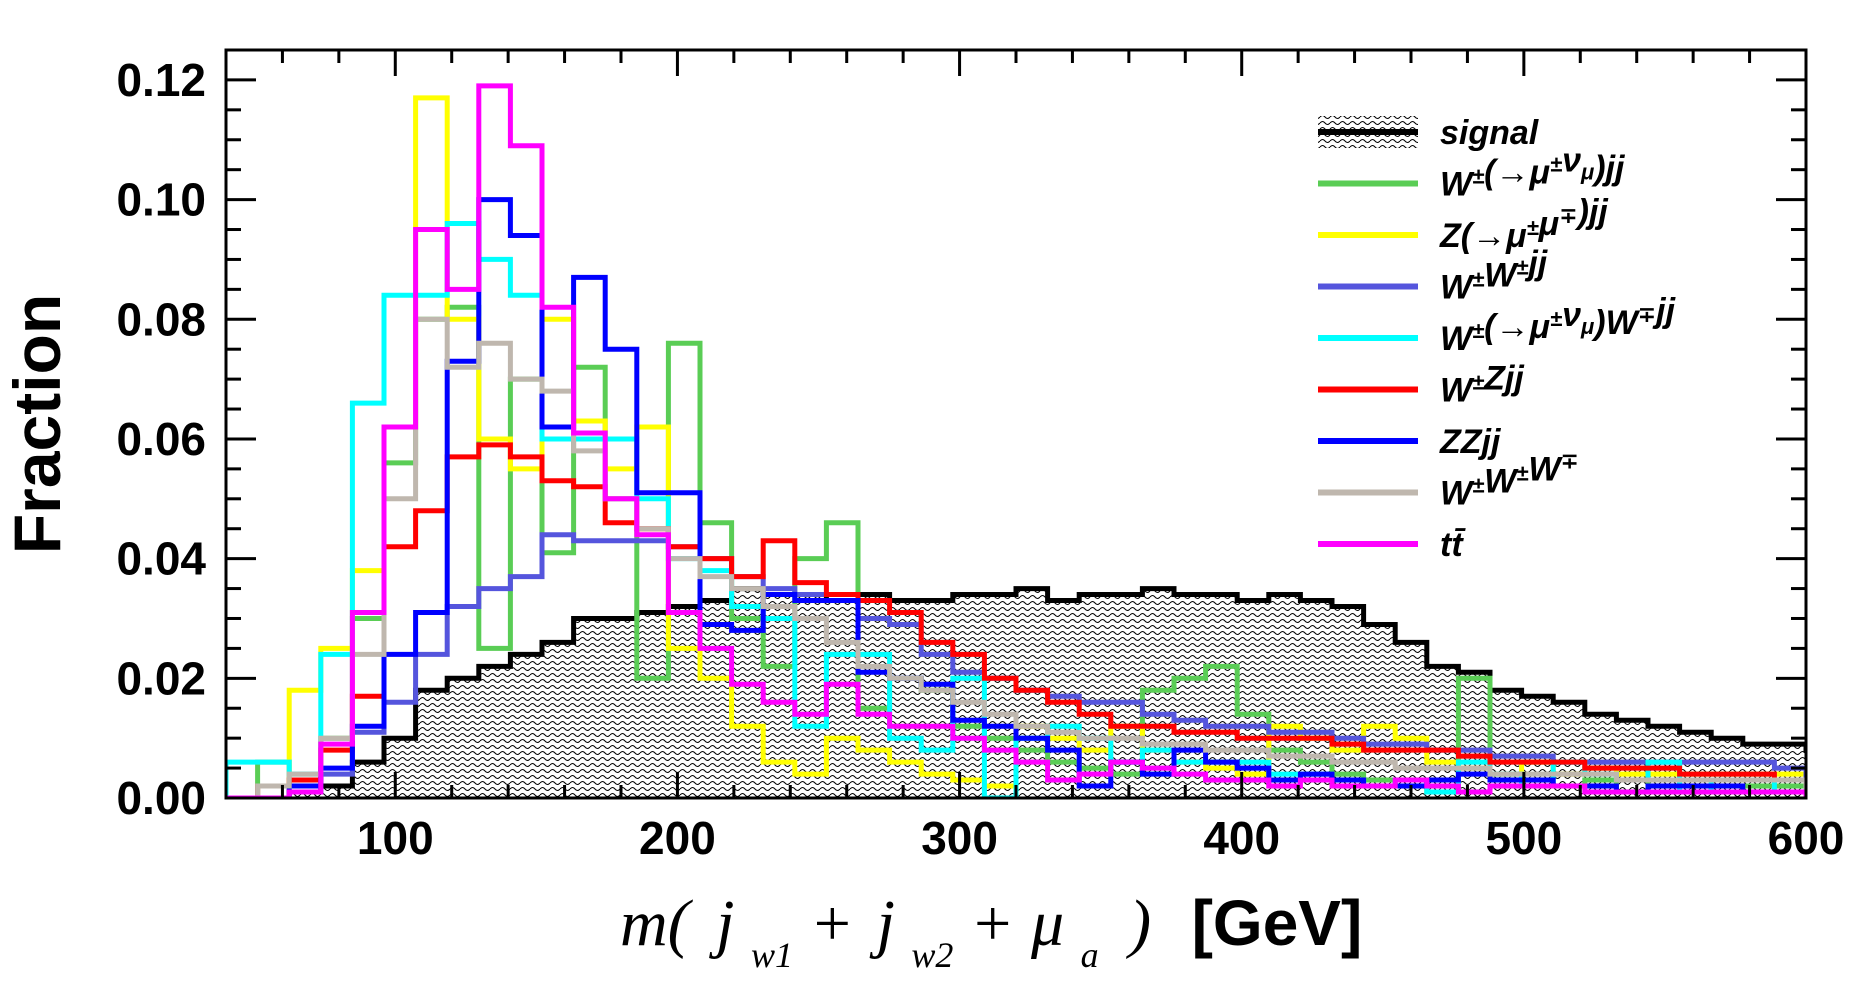 This screenshot has height=996, width=1851. I want to click on x-label-j1: j, so click(721, 923).